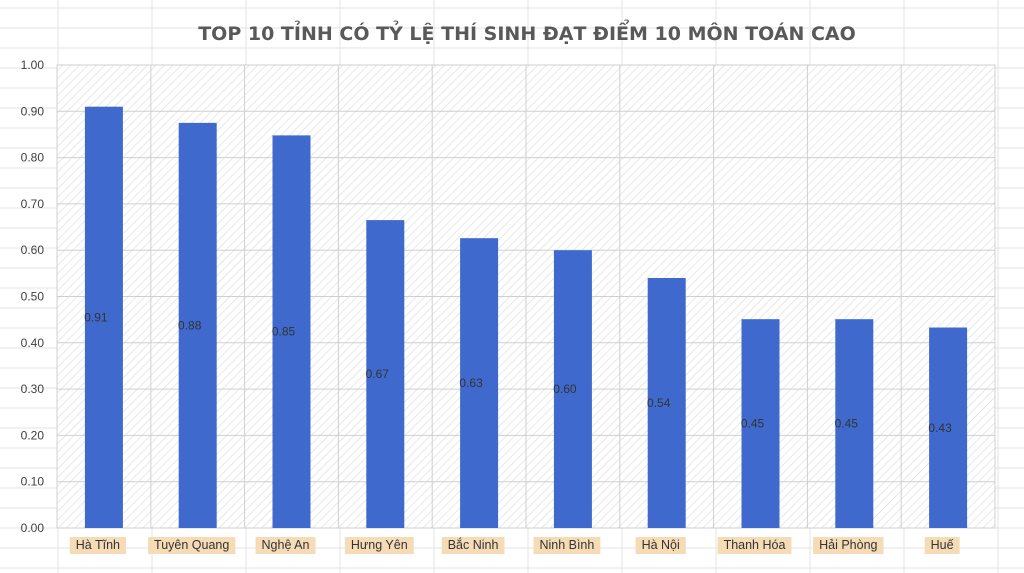 The image size is (1024, 573). I want to click on y-tick-label: 0.20, so click(33, 435).